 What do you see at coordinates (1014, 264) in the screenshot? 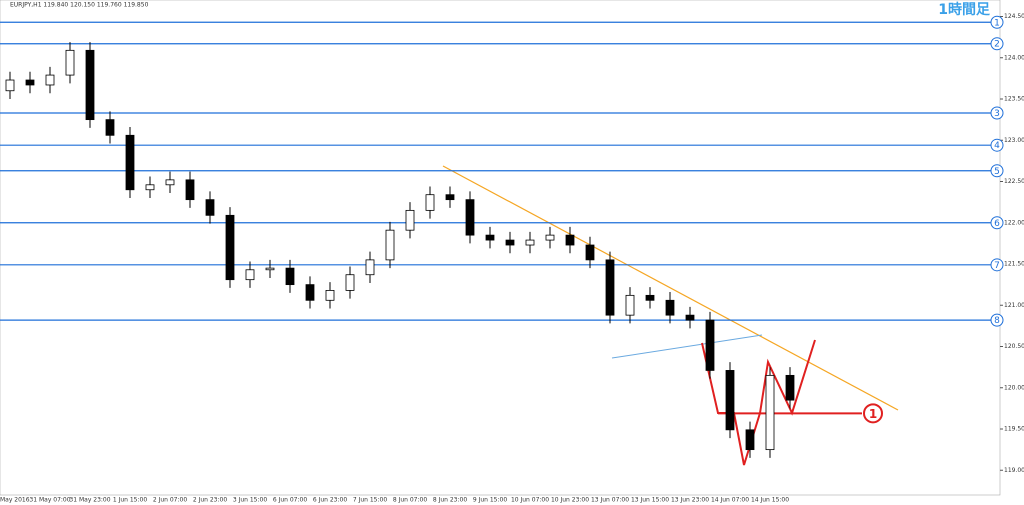
I see `y-tick-label: 121.500` at bounding box center [1014, 264].